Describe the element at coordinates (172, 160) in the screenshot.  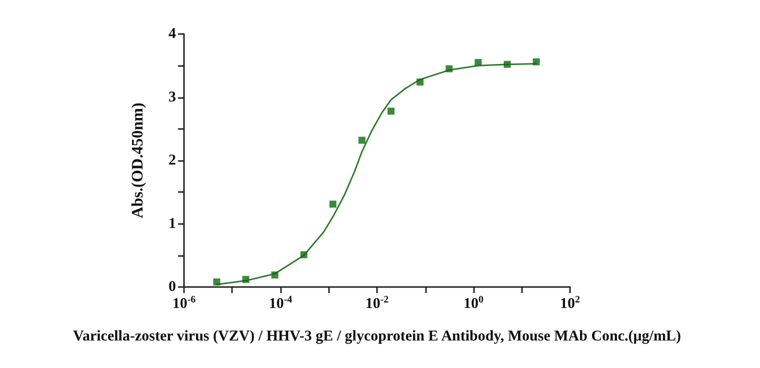
I see `y-tick-label: 2` at that location.